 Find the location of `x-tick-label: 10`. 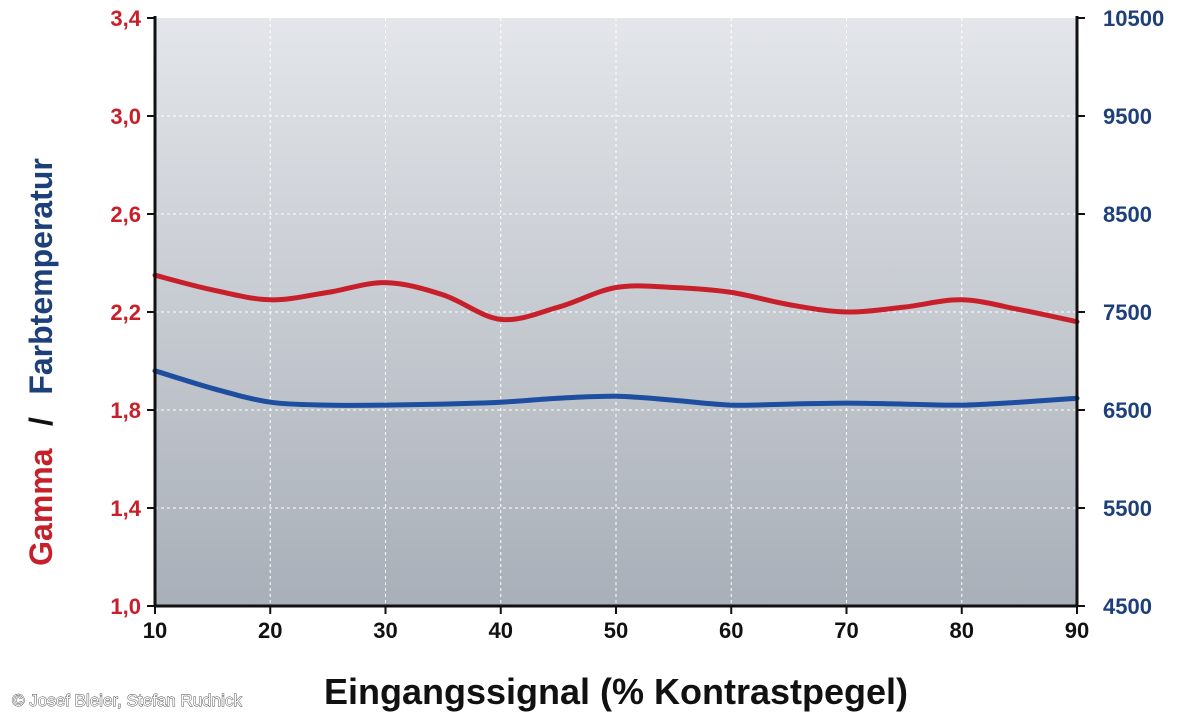

x-tick-label: 10 is located at coordinates (155, 630).